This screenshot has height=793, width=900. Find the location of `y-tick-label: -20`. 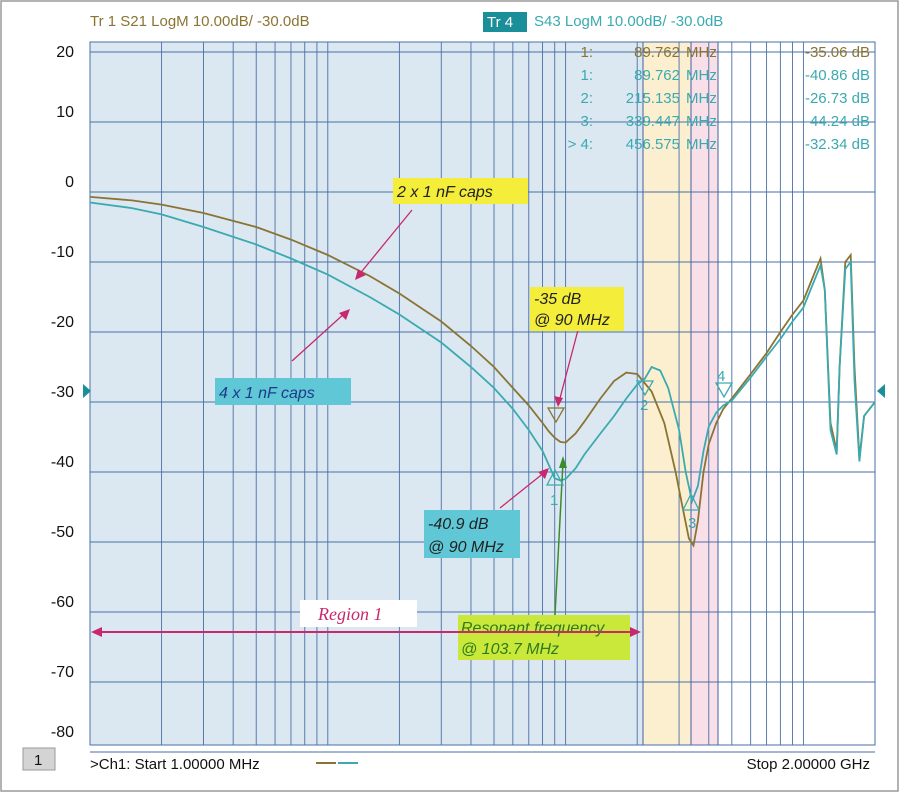

y-tick-label: -20 is located at coordinates (62, 322).